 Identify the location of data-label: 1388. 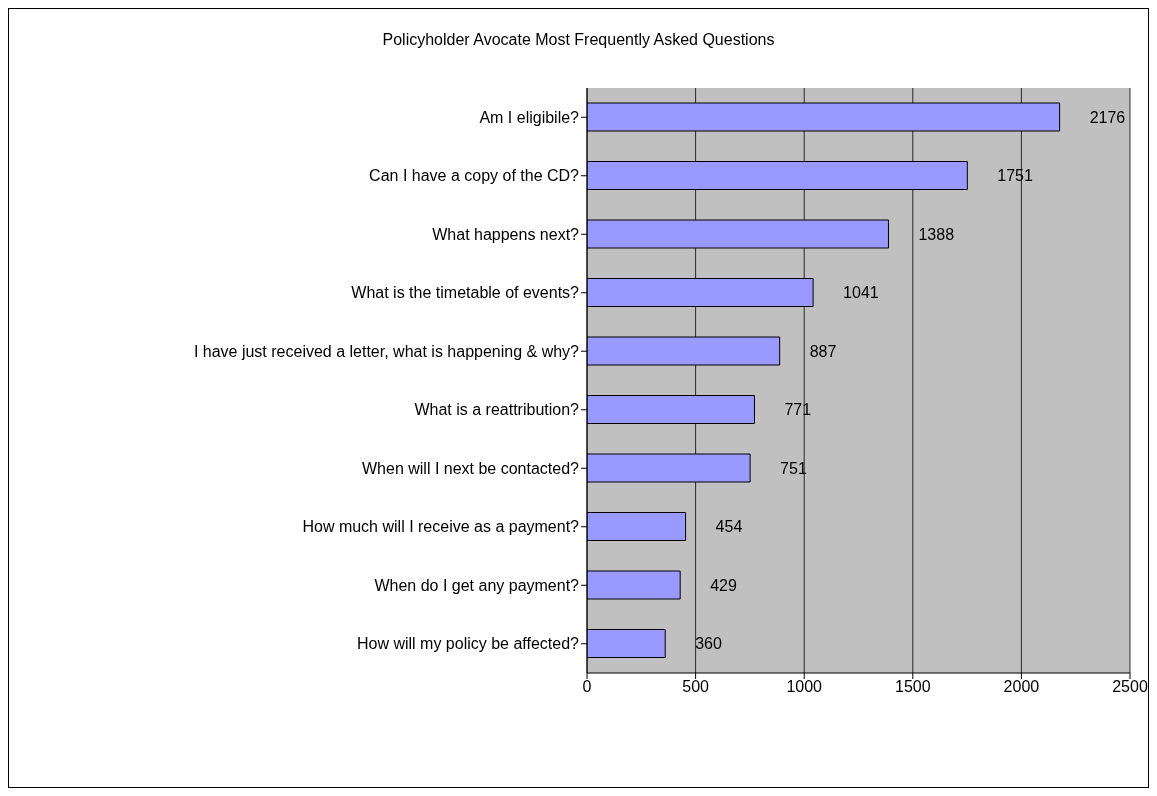
(936, 234).